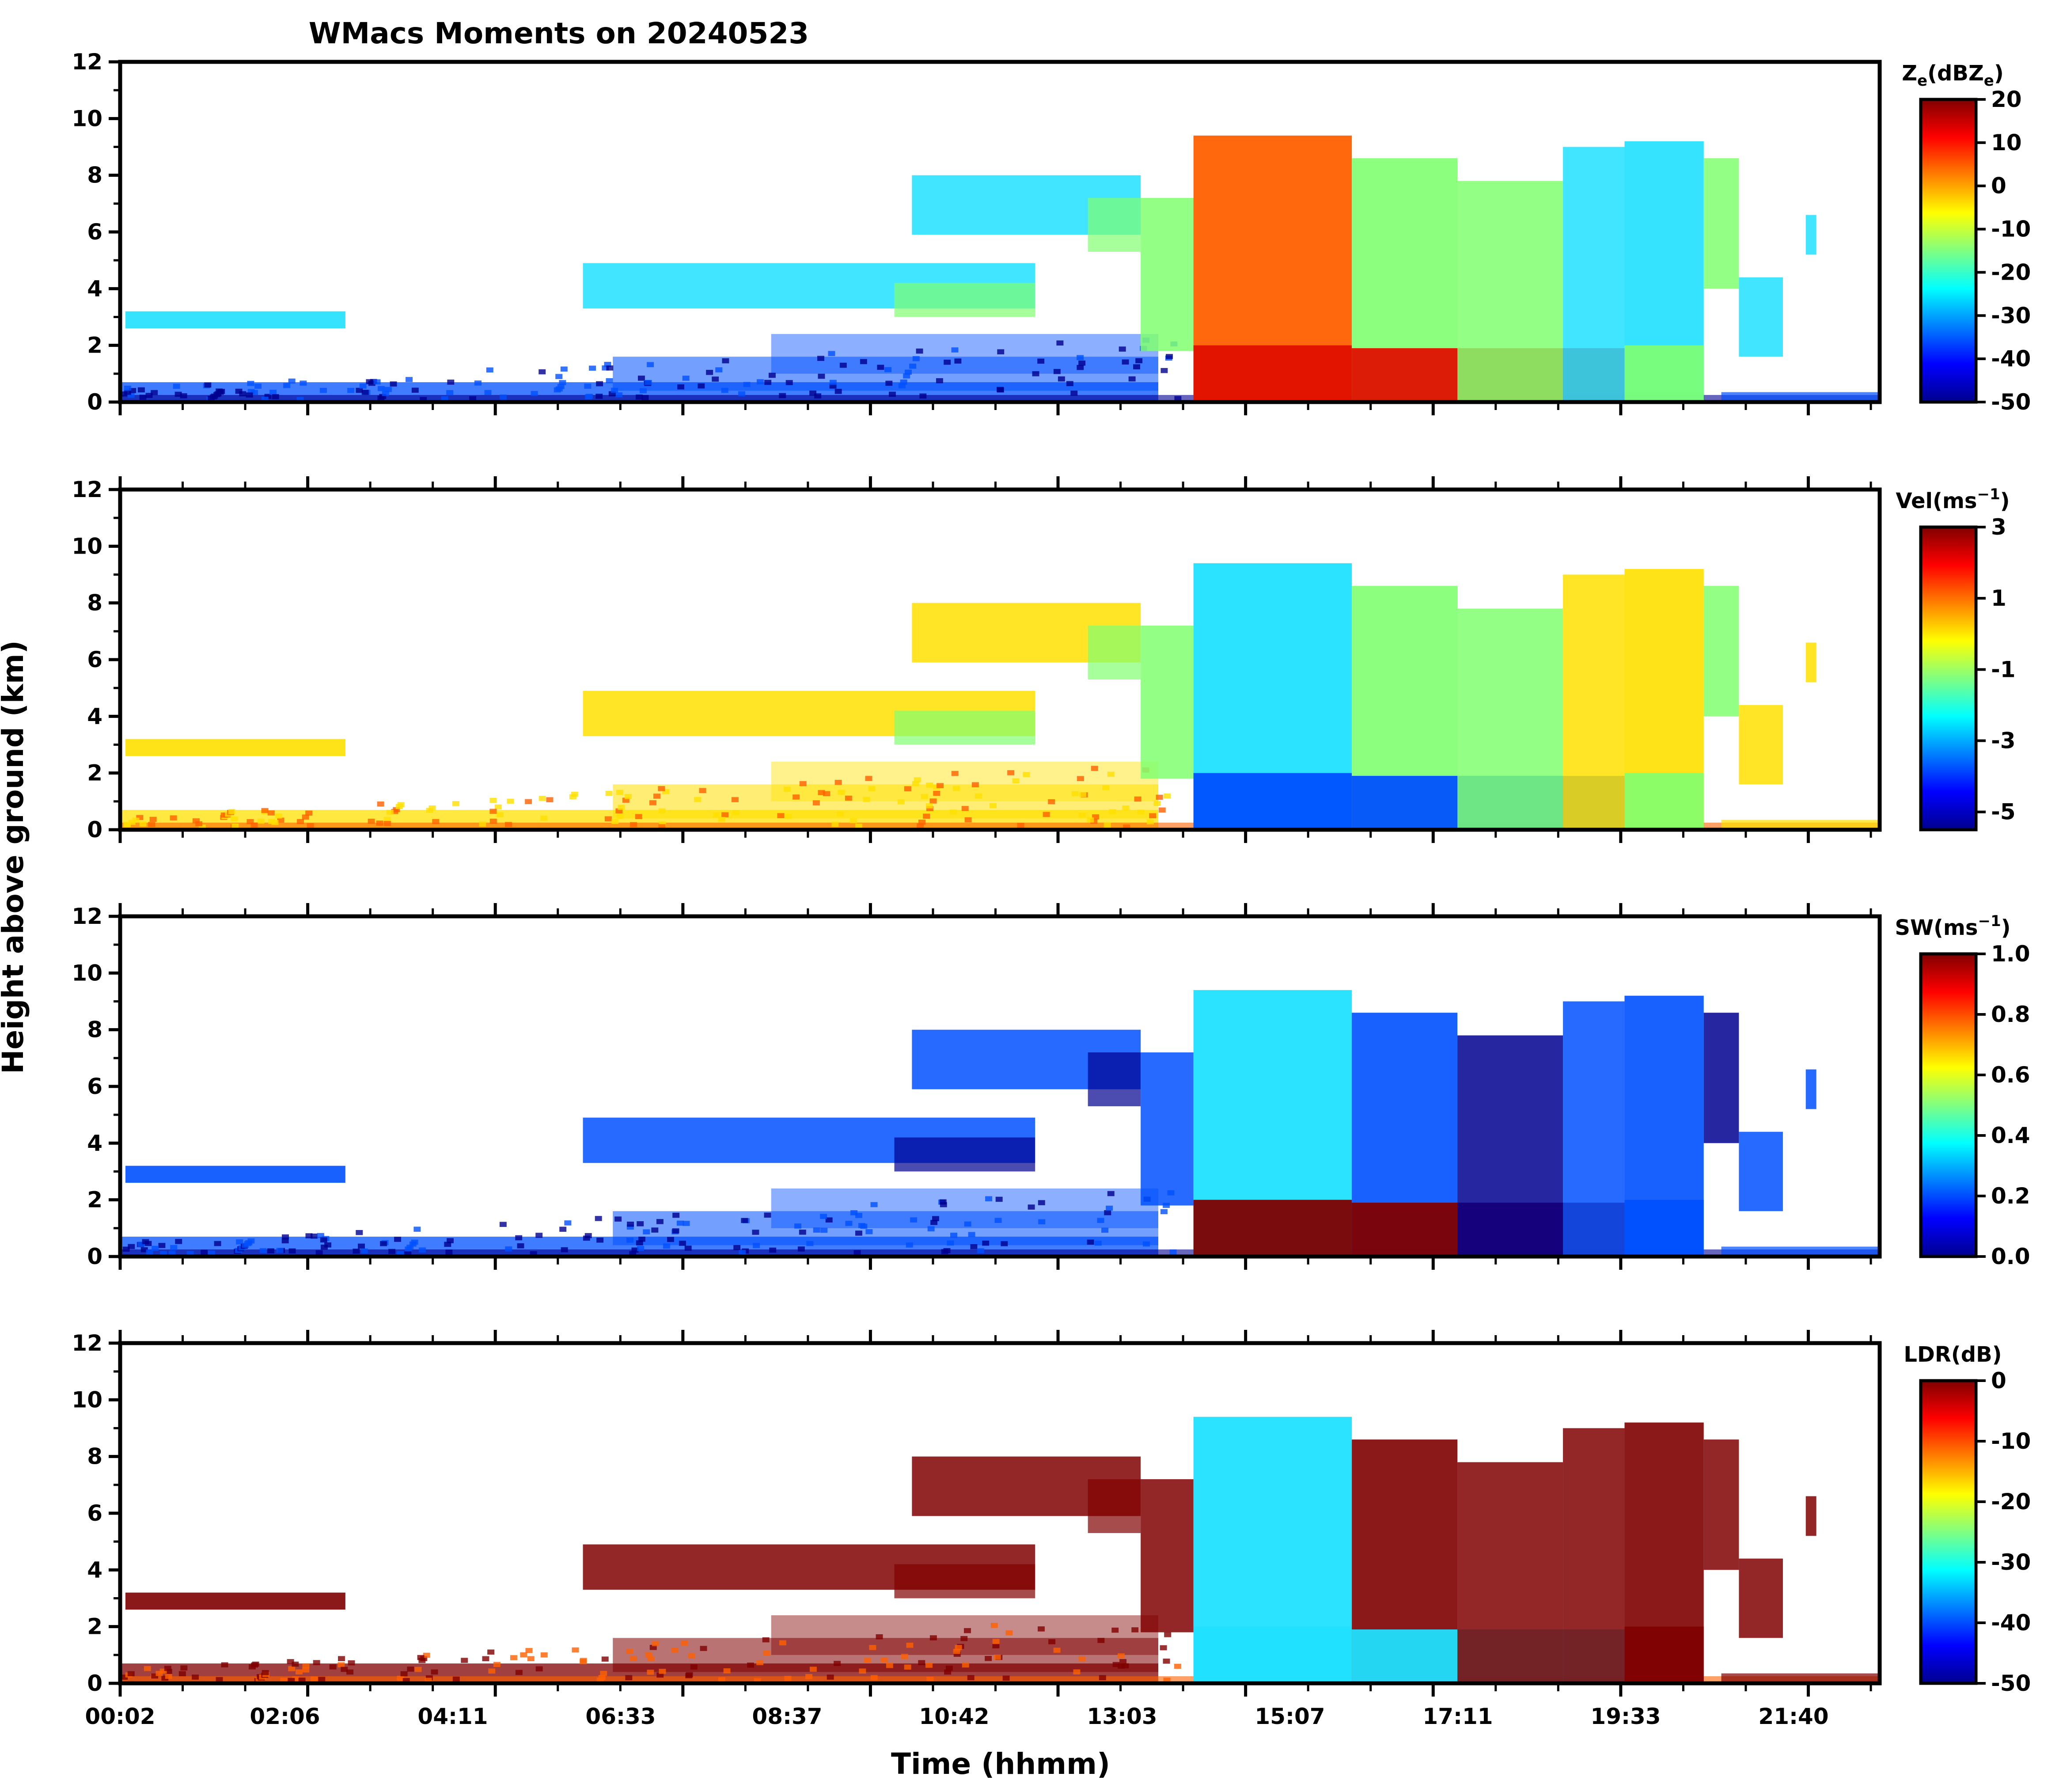 The height and width of the screenshot is (1792, 2063). I want to click on anvil-lower, so click(1664, 1228).